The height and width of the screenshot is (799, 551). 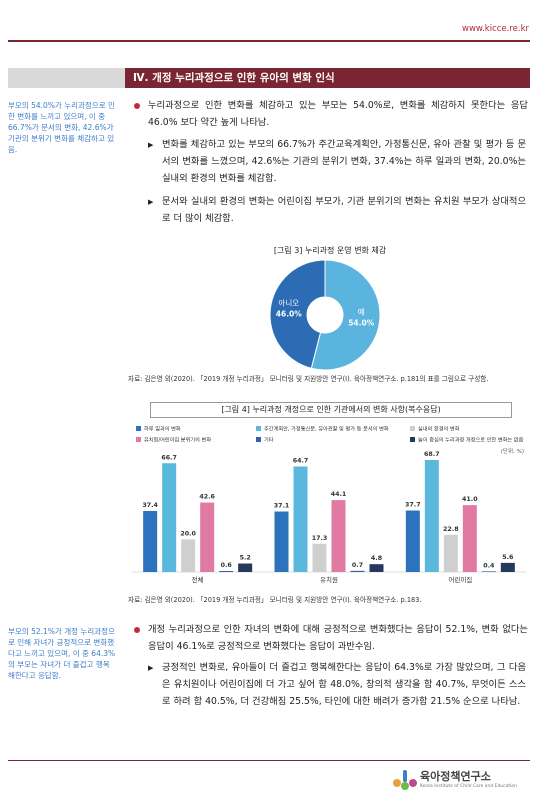 What do you see at coordinates (361, 312) in the screenshot?
I see `slice-label: 예` at bounding box center [361, 312].